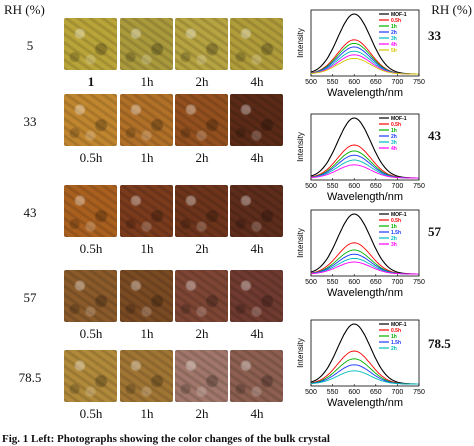 This screenshot has width=474, height=446. What do you see at coordinates (394, 45) in the screenshot?
I see `legend-label: 4h` at bounding box center [394, 45].